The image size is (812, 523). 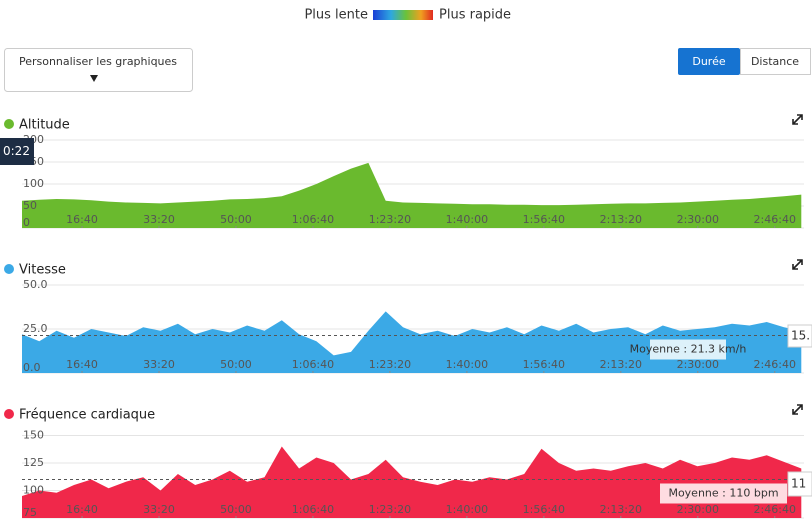 I want to click on y-tick-label: 150, so click(x=33, y=435).